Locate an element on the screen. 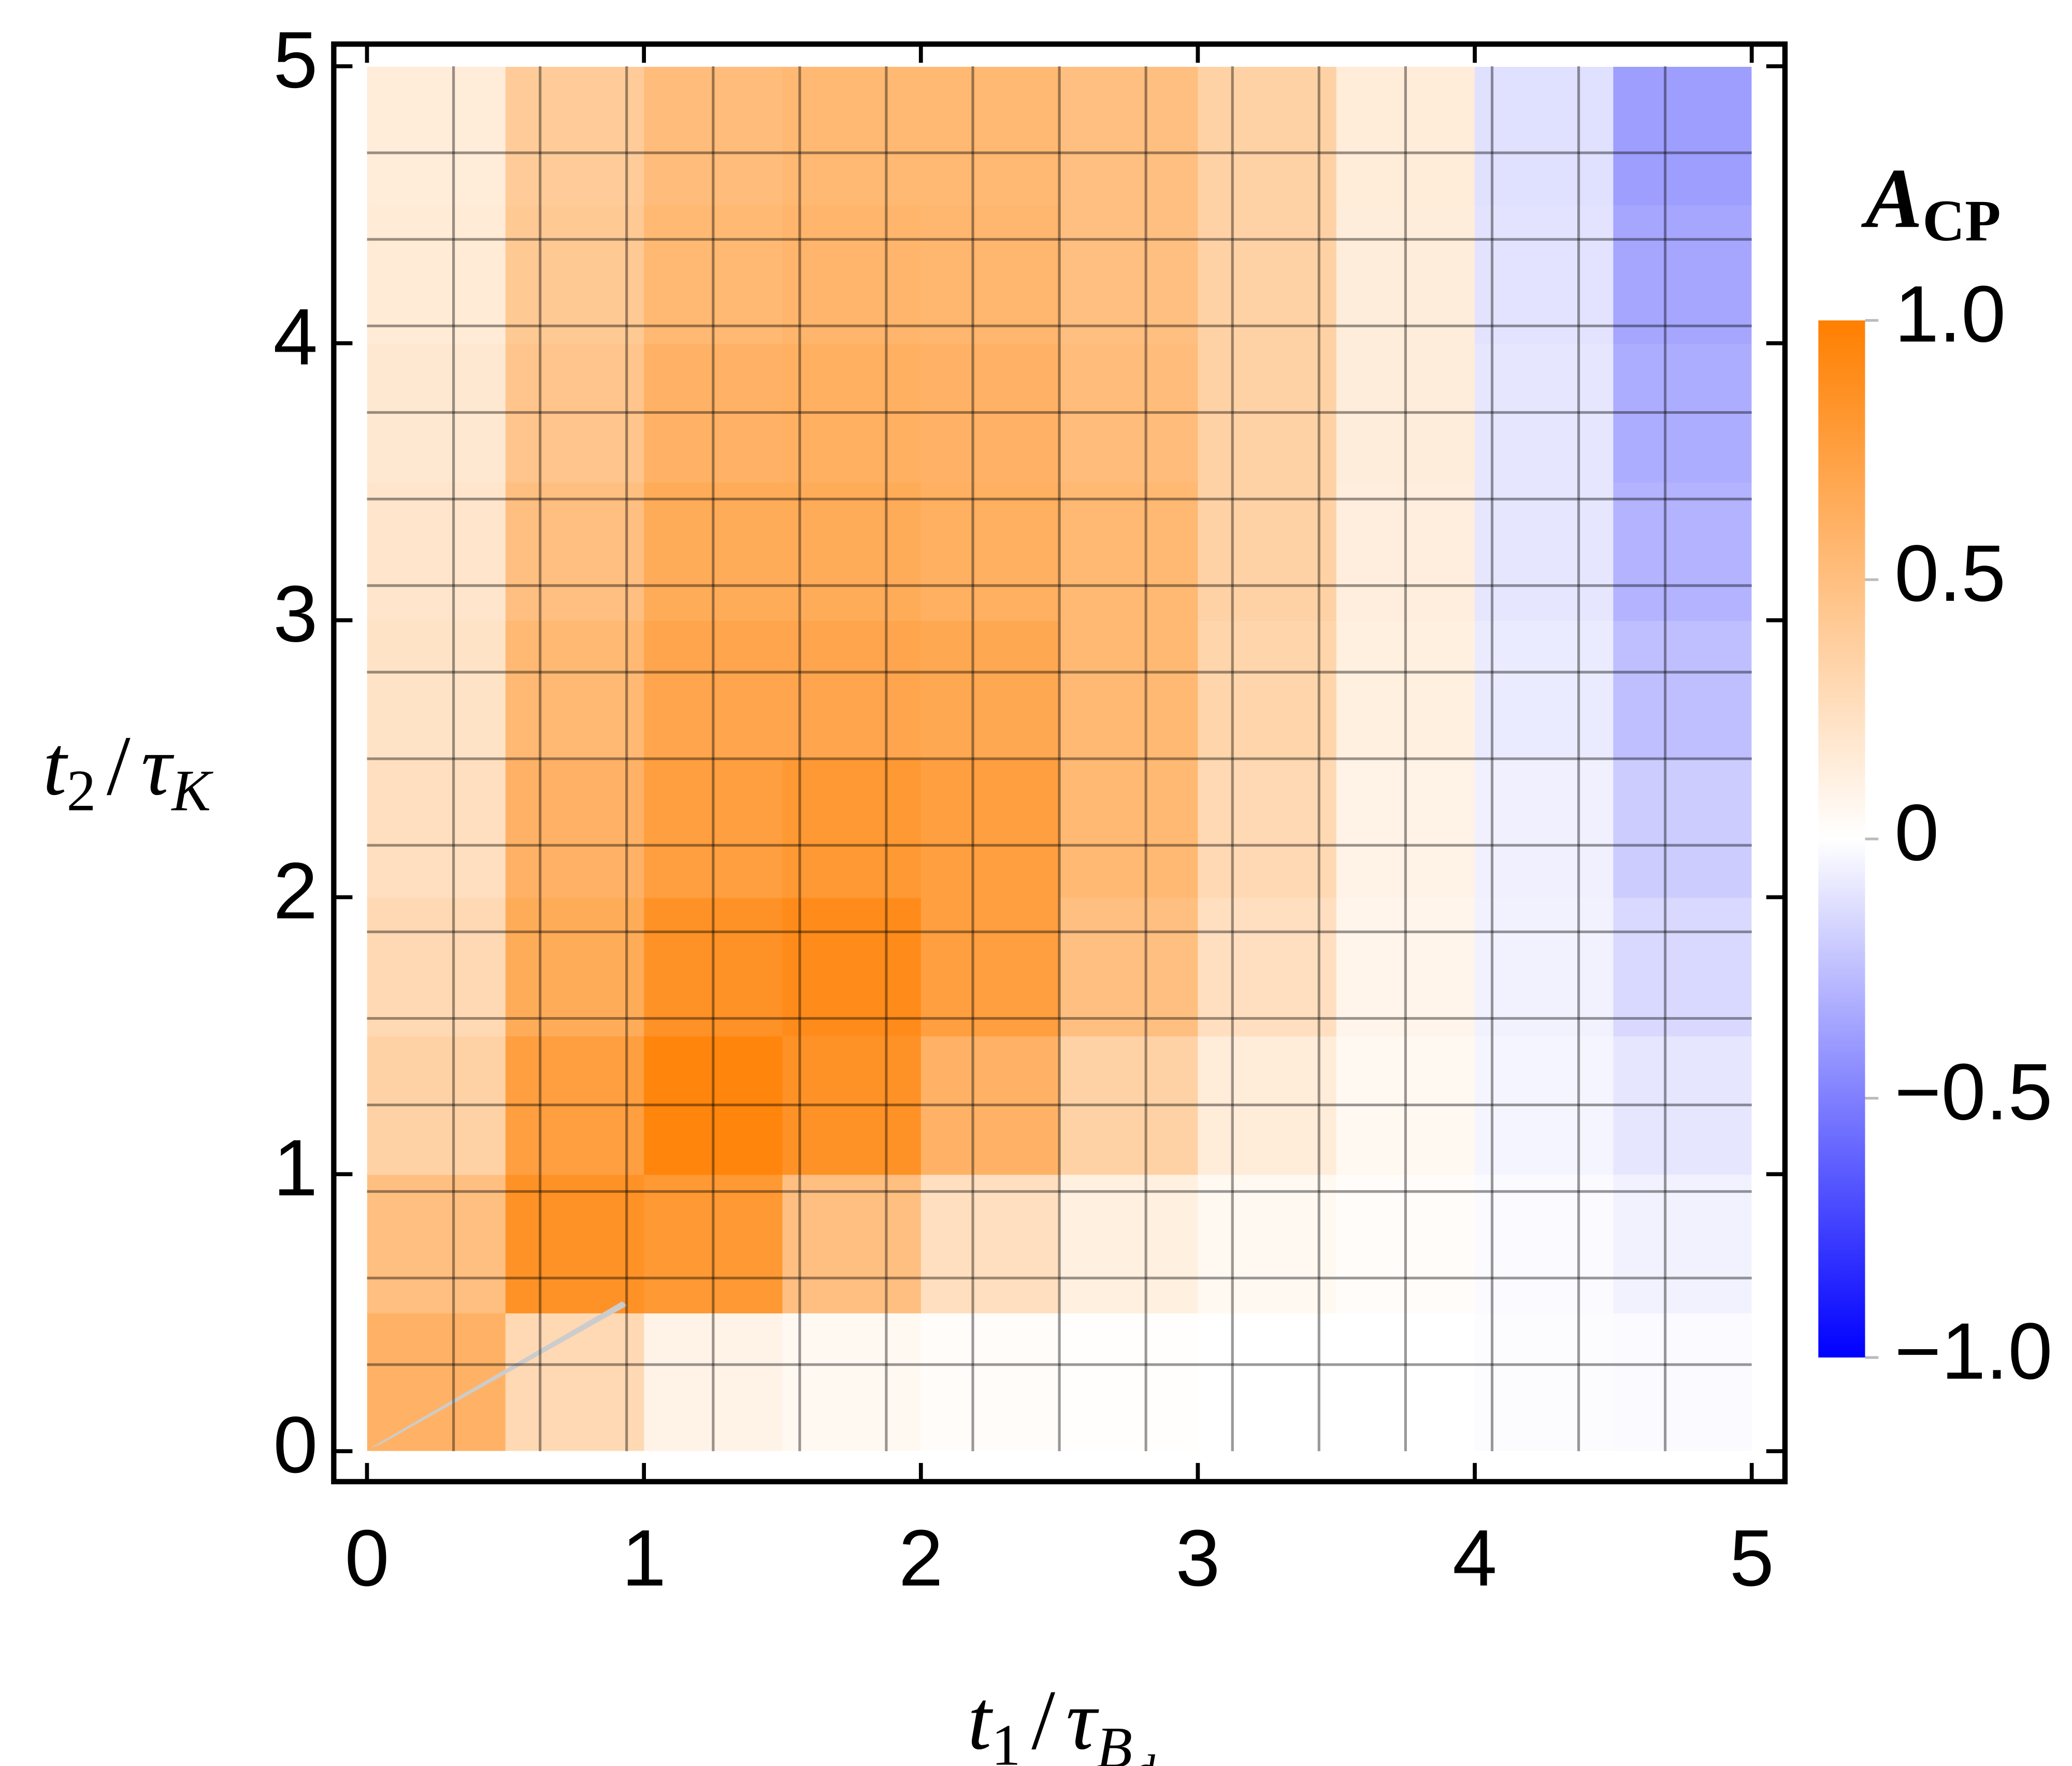  excluded-region is located at coordinates (498, 1375).